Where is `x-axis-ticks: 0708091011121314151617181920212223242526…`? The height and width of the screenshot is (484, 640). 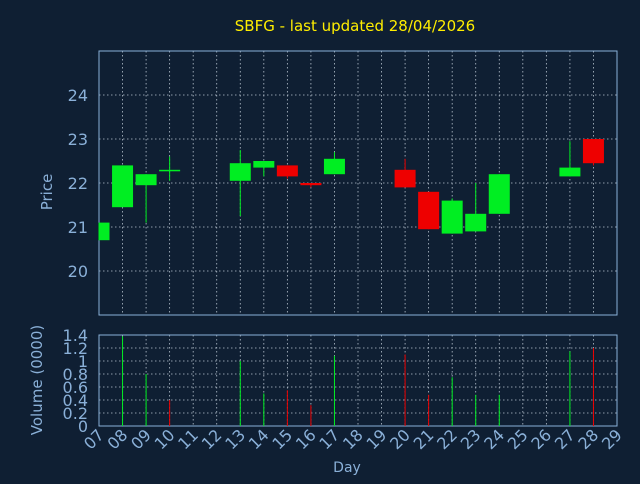 x-axis-ticks: 0708091011121314151617181920212223242526… is located at coordinates (353, 439).